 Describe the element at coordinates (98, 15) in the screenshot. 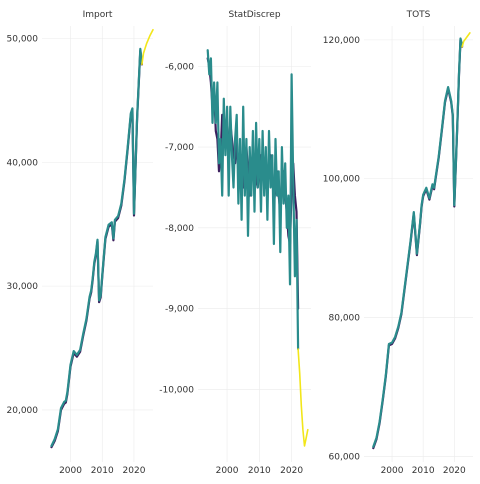

I see `panel-title: Import` at that location.